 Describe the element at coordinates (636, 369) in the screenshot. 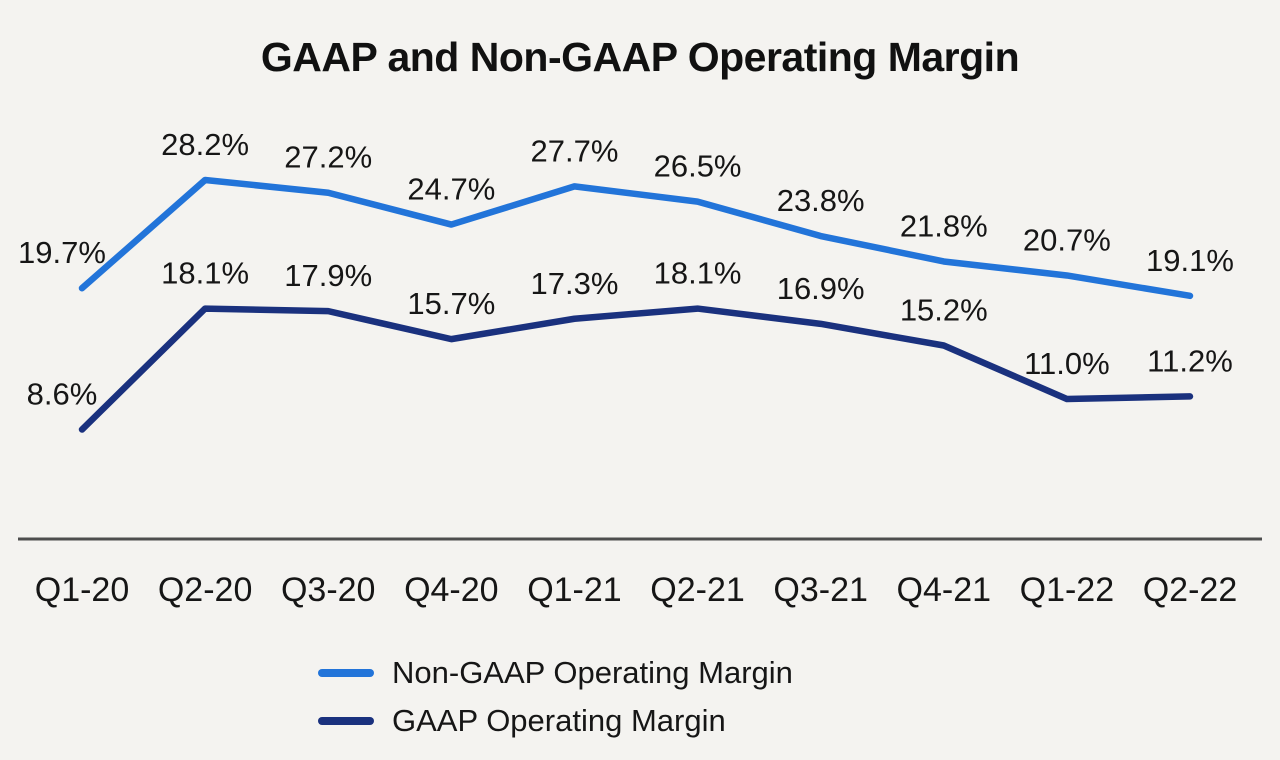

I see `series-line-gaap` at that location.